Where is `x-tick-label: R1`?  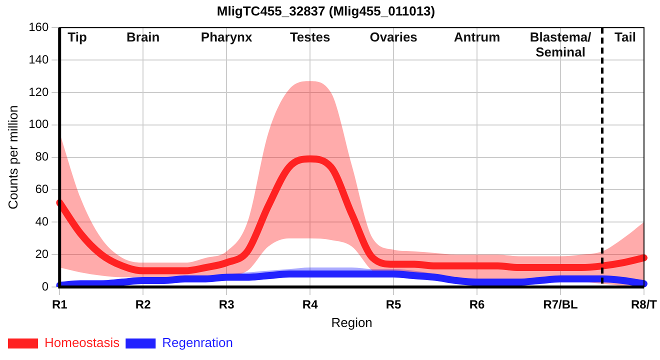
x-tick-label: R1 is located at coordinates (60, 305).